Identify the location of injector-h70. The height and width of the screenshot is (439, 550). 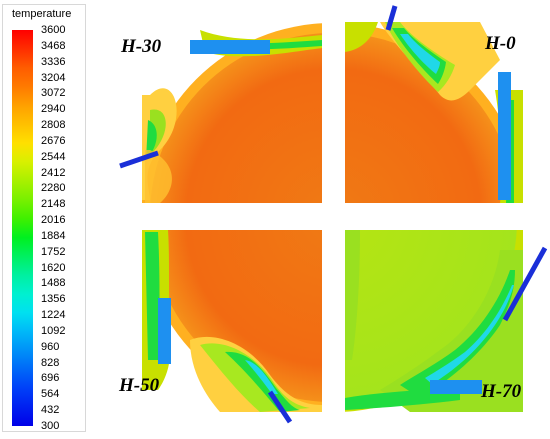
(525, 284).